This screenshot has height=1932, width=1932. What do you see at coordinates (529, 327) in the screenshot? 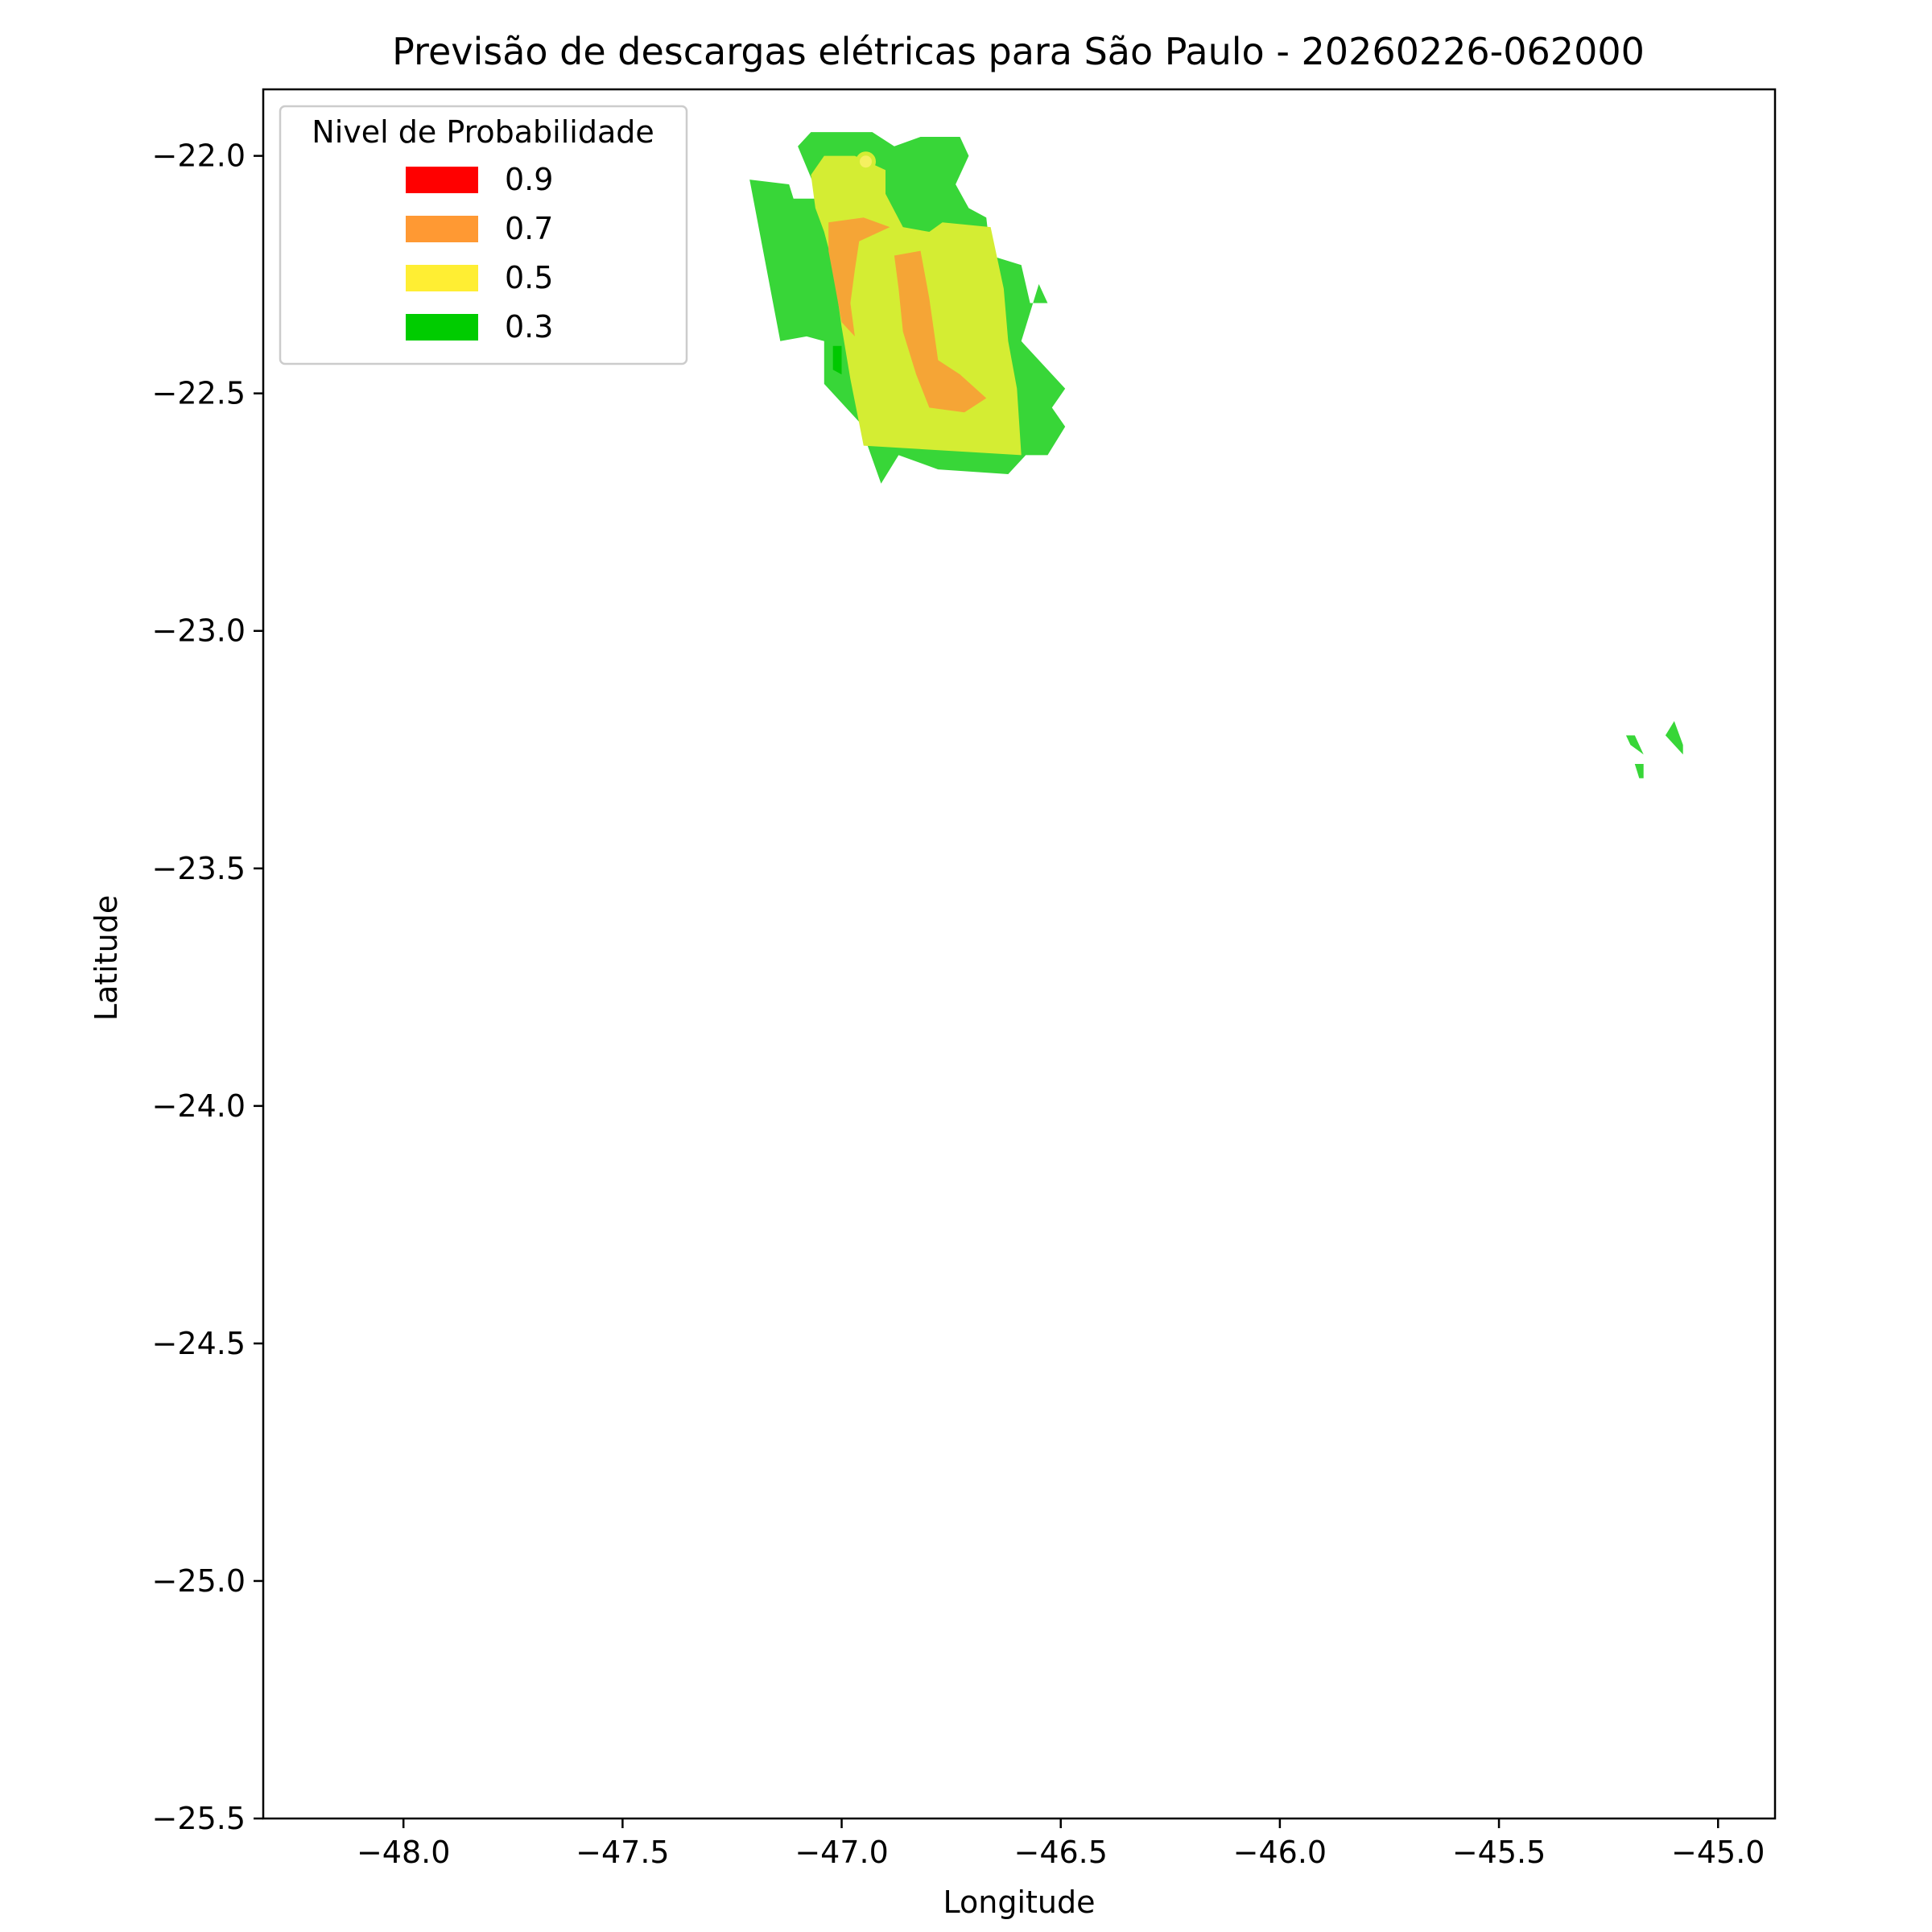
I see `legend-label-0.3: 0.3` at bounding box center [529, 327].